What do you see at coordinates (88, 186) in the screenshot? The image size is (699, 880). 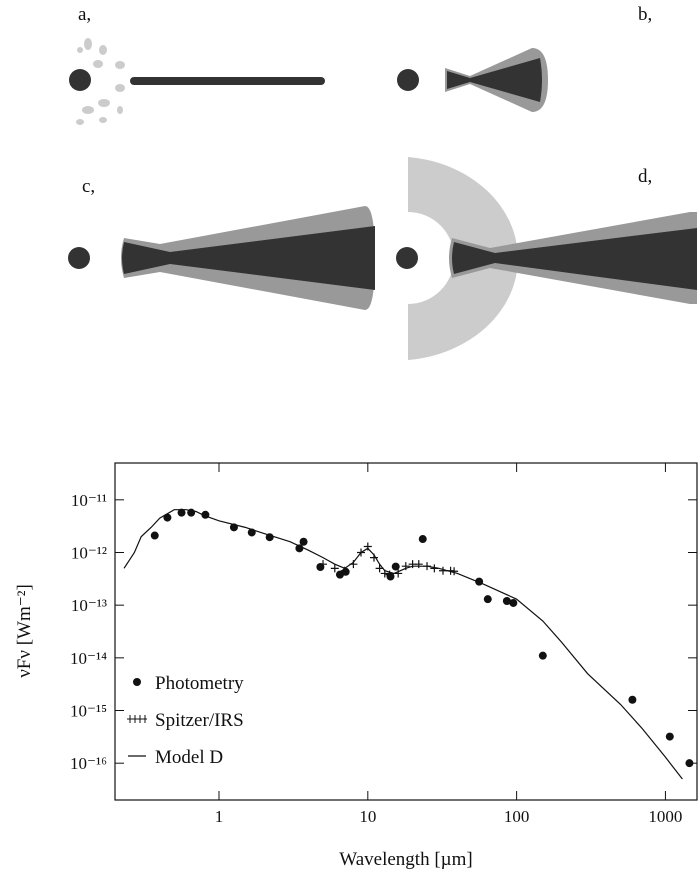 I see `panel-label: c,` at bounding box center [88, 186].